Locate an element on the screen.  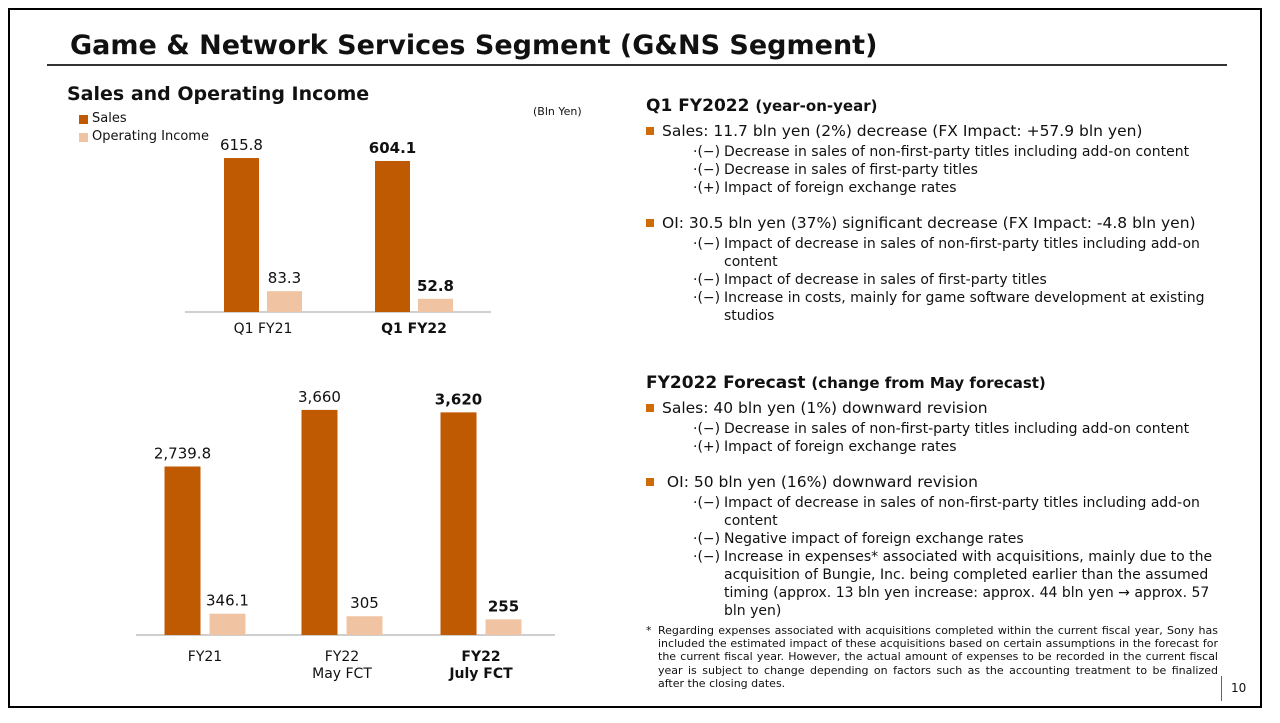
forecast-heading-note: (change from May forecast) is located at coordinates (928, 383).